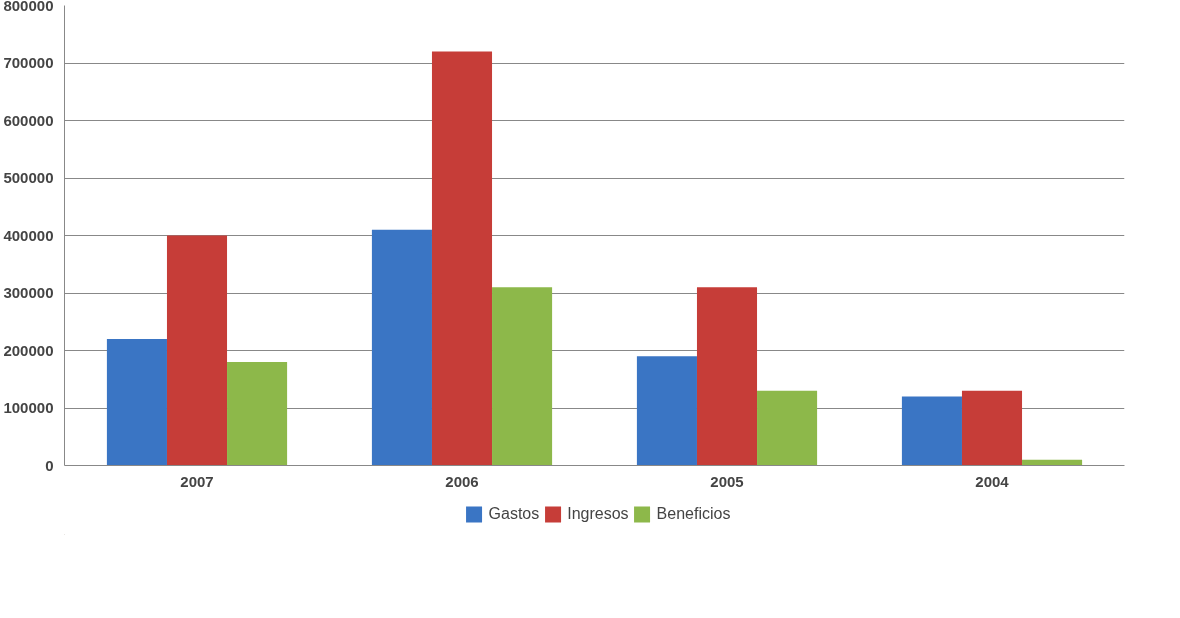 The image size is (1180, 618). What do you see at coordinates (28, 177) in the screenshot?
I see `y-tick-label: 500000` at bounding box center [28, 177].